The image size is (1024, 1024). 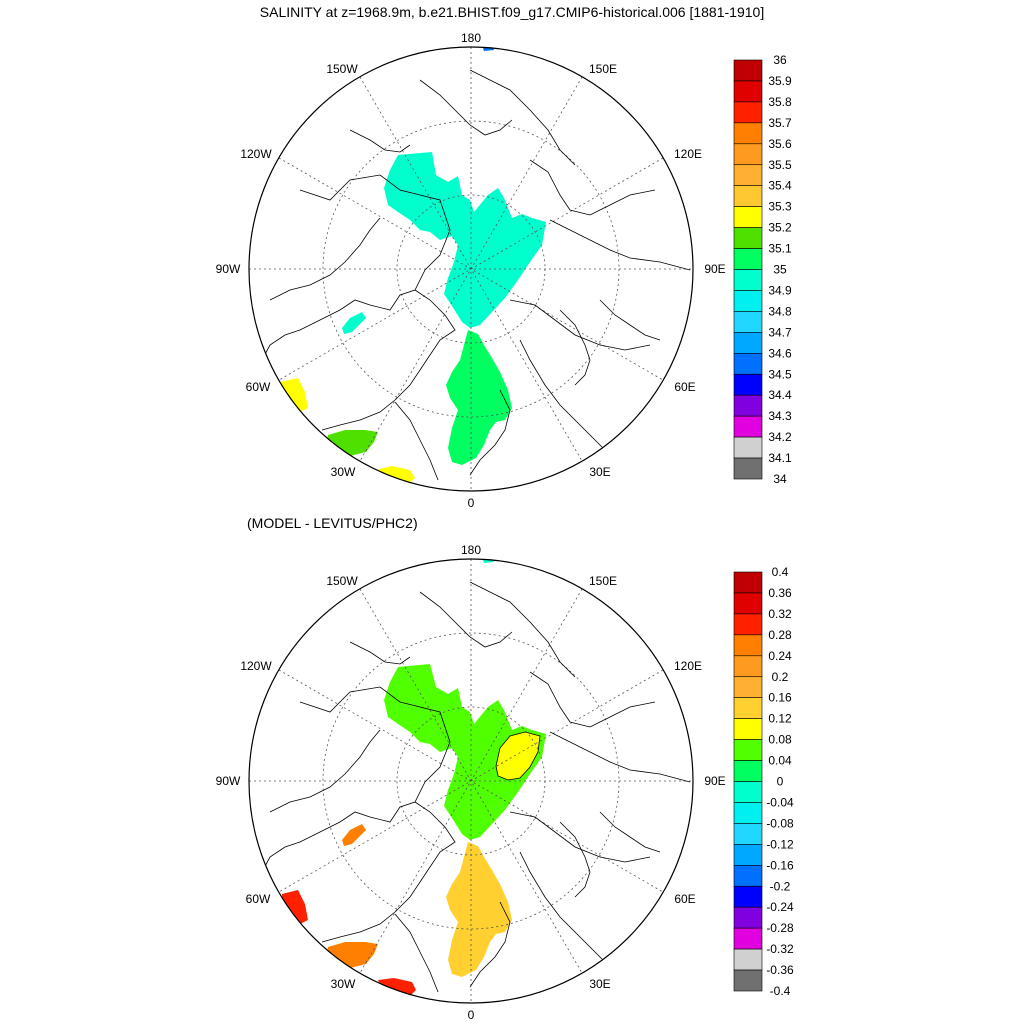 I want to click on salinity-region-labrador-sea, so click(x=294, y=395).